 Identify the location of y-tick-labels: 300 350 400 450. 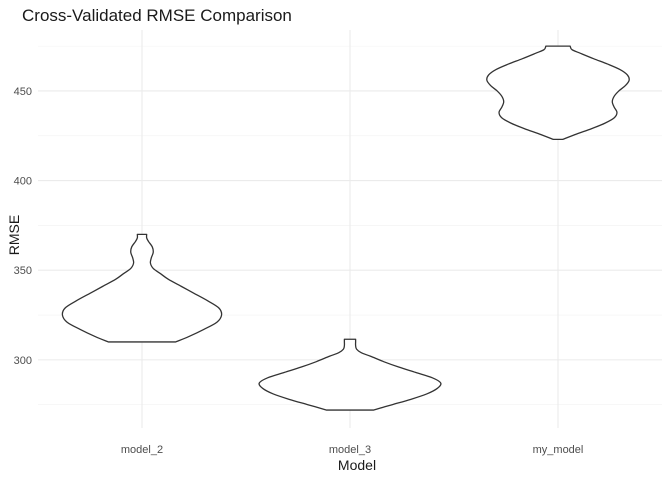
(23, 226).